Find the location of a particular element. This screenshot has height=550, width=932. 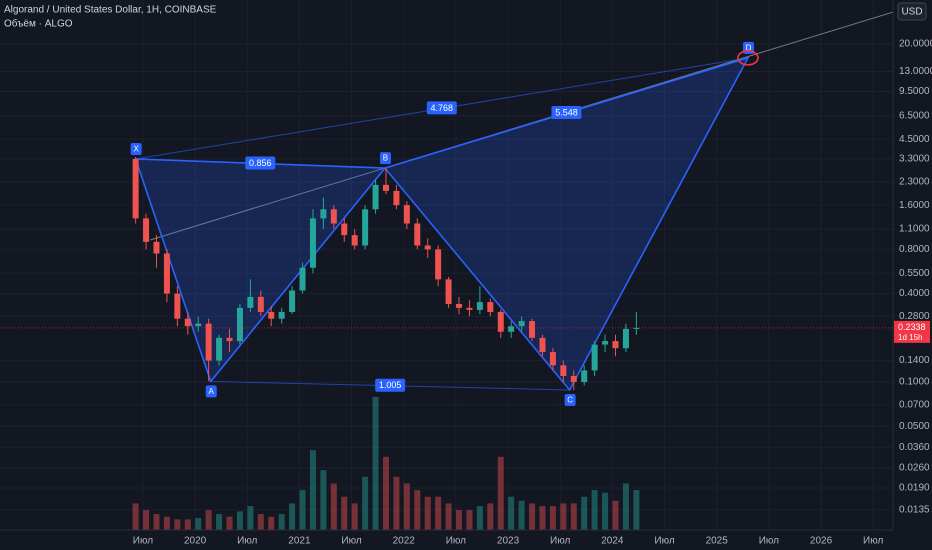

ratio-label: 5.548 is located at coordinates (566, 112).